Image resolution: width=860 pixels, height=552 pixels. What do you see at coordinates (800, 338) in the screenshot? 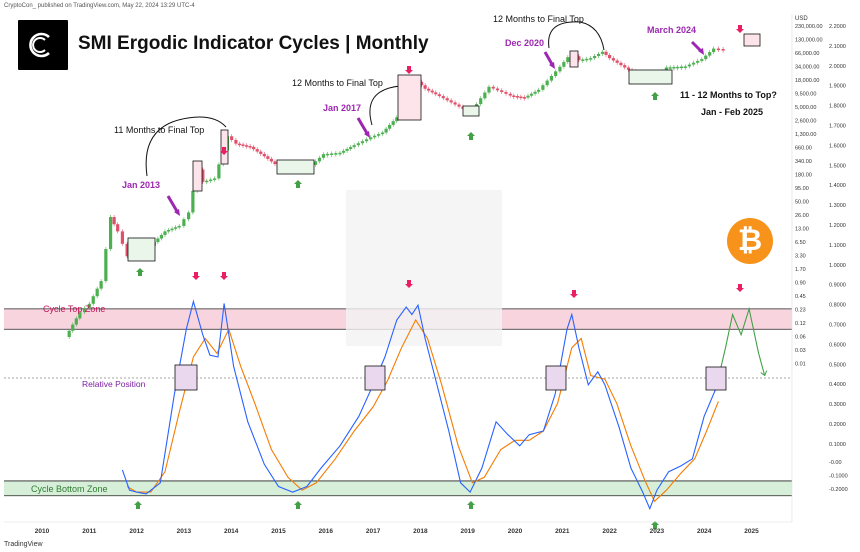
I see `price-tick-label: 0.06` at bounding box center [800, 338].